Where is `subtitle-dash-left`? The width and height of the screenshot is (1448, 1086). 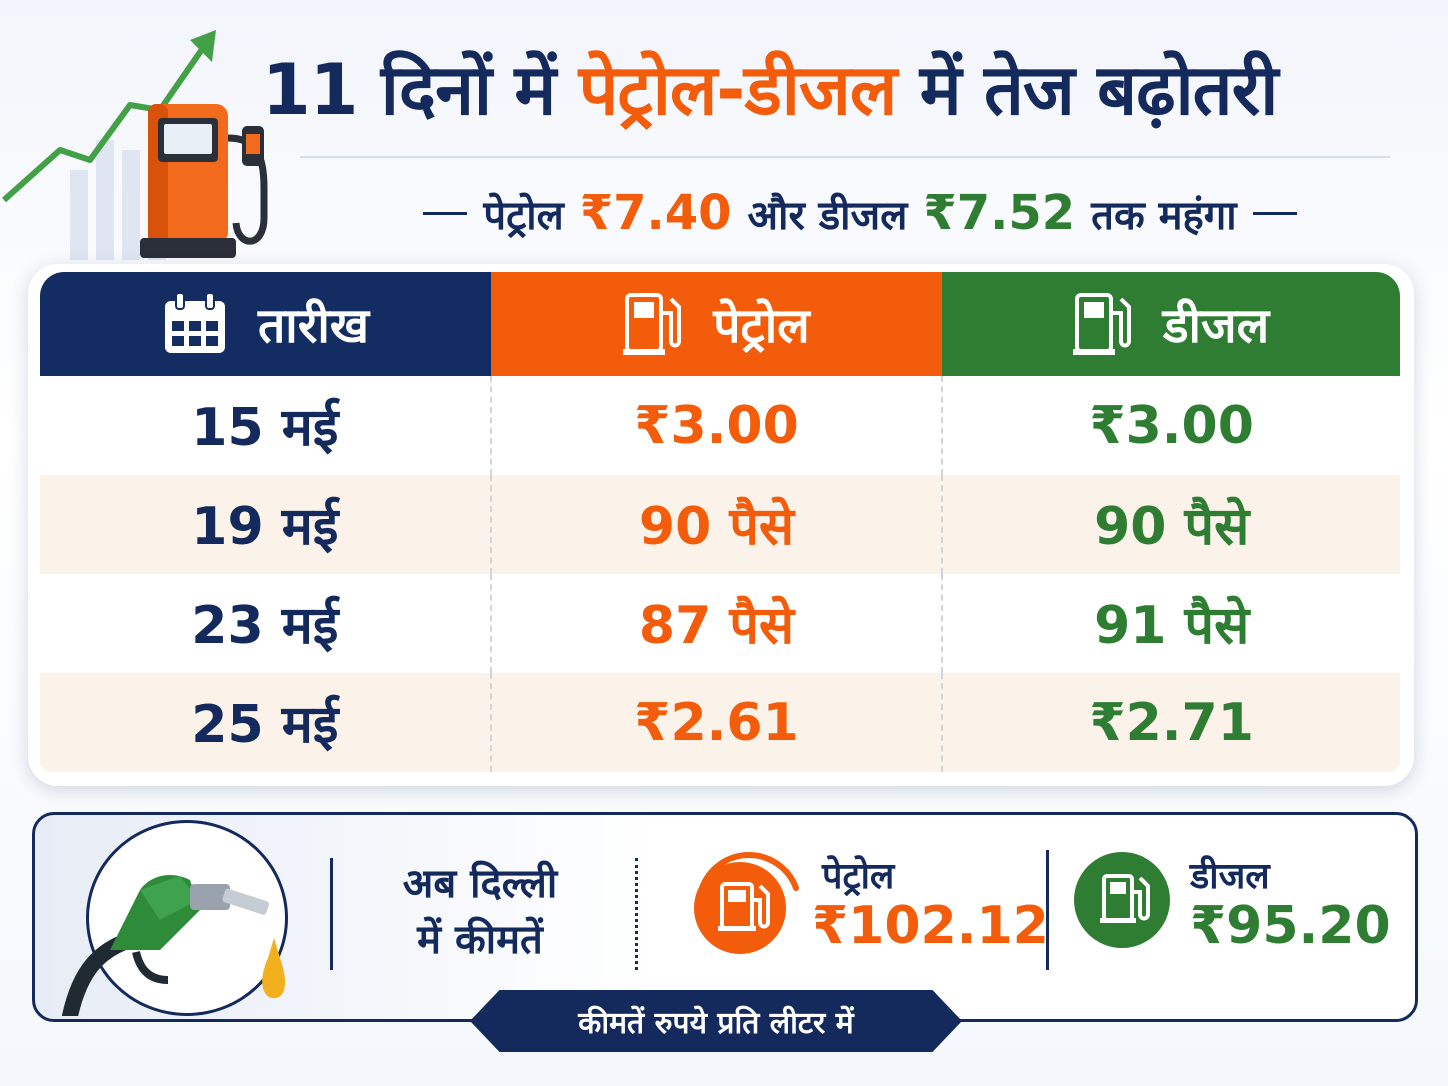
subtitle-dash-left is located at coordinates (445, 213).